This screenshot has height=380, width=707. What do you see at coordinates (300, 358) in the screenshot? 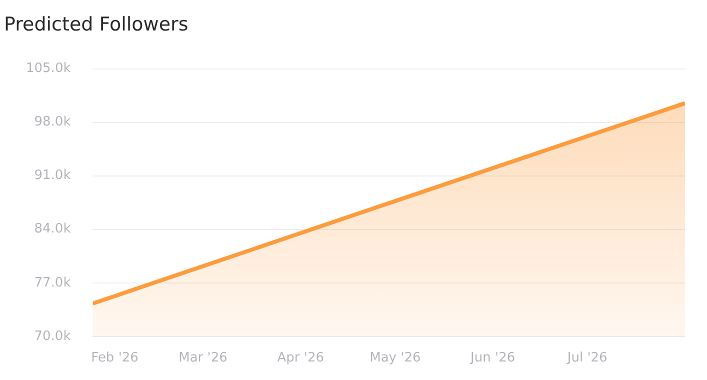
I see `x-tick-label: Apr '26` at bounding box center [300, 358].